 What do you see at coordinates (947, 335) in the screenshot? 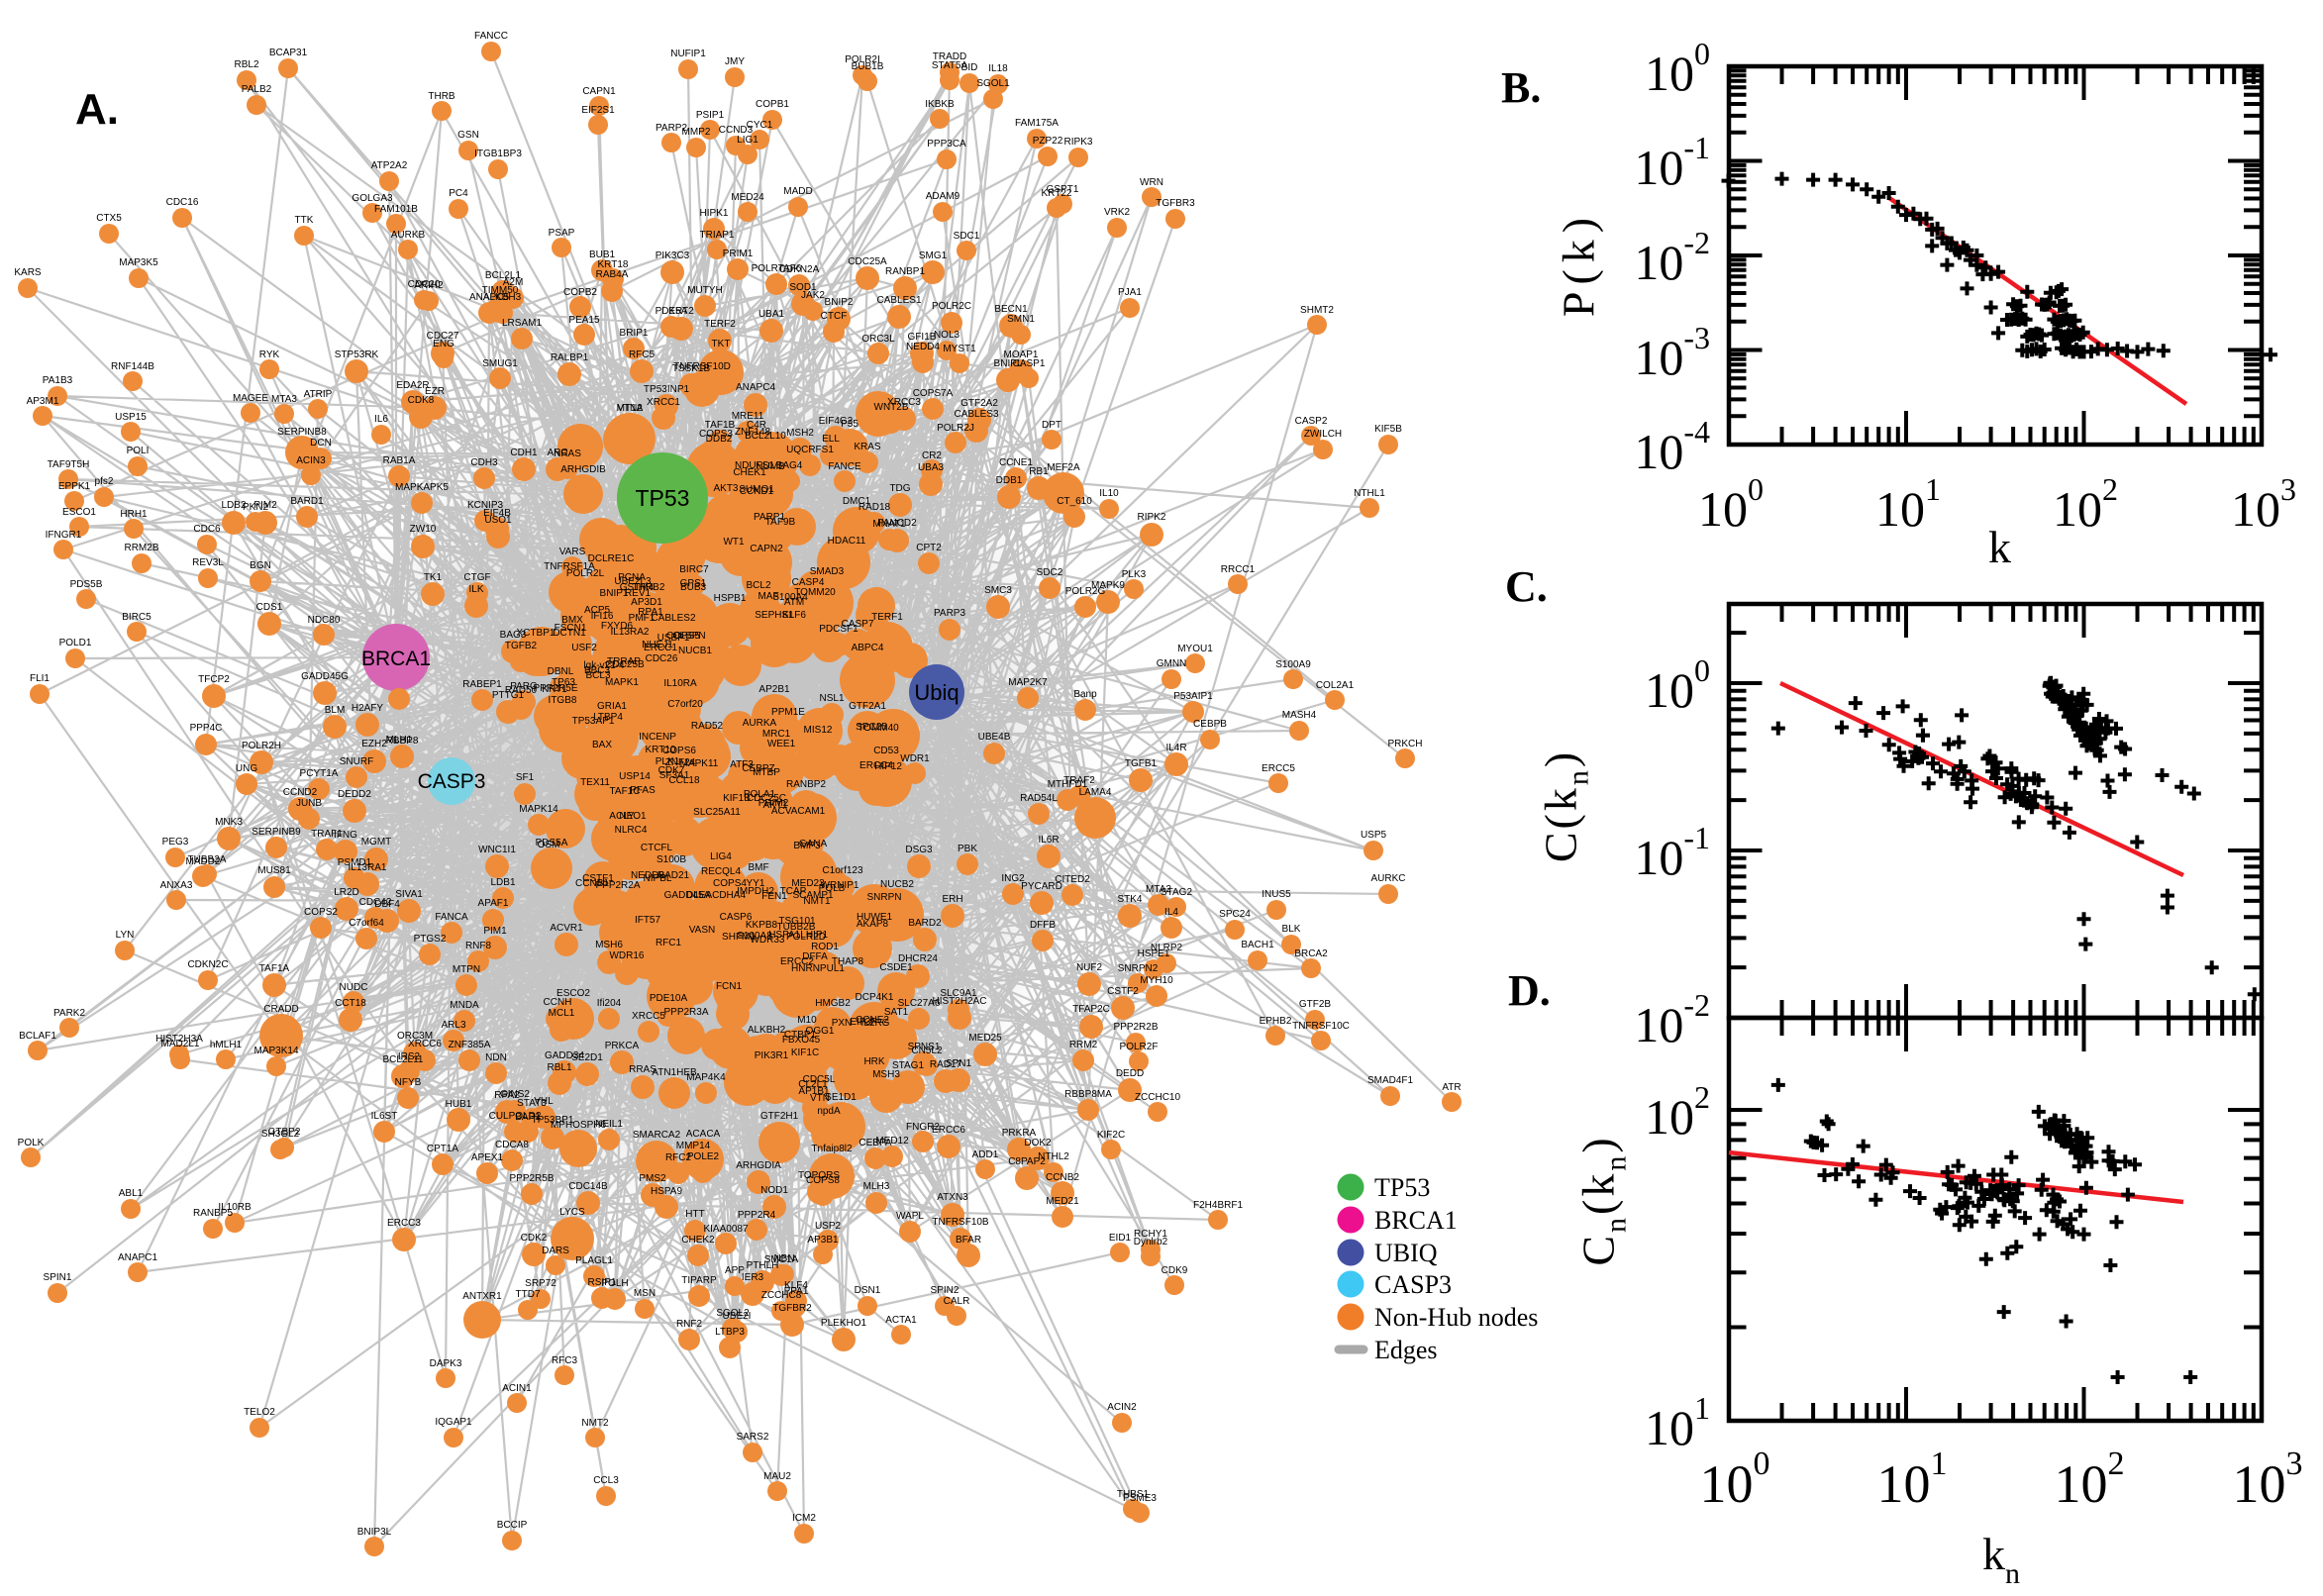
I see `svg-text: NOL3` at bounding box center [947, 335].